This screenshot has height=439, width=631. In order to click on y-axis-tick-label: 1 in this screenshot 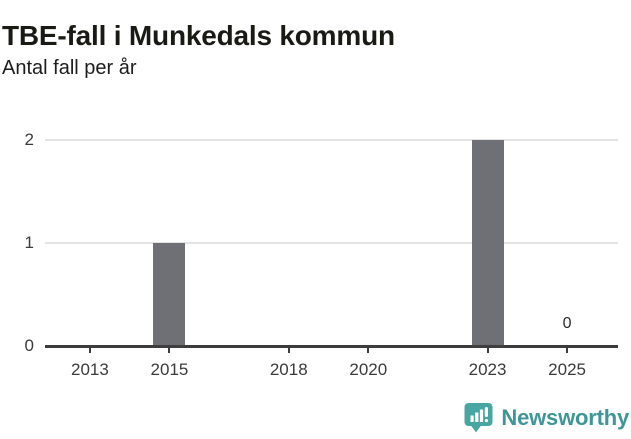, I will do `click(29, 242)`.